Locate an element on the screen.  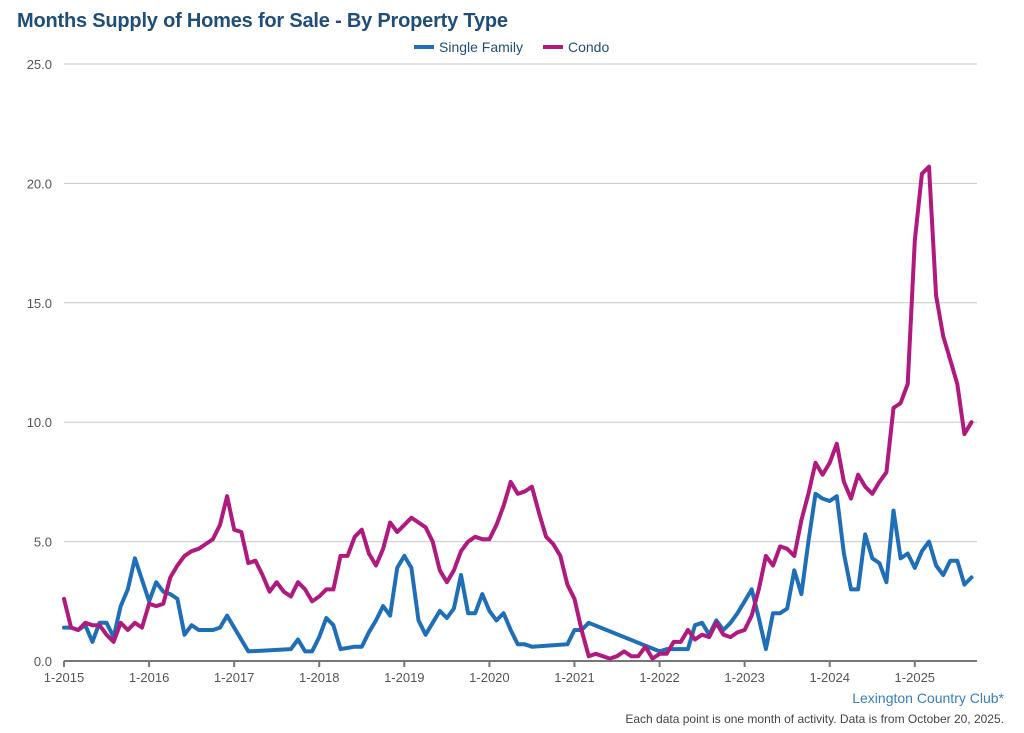
y-tick-label: 10.0 is located at coordinates (39, 422).